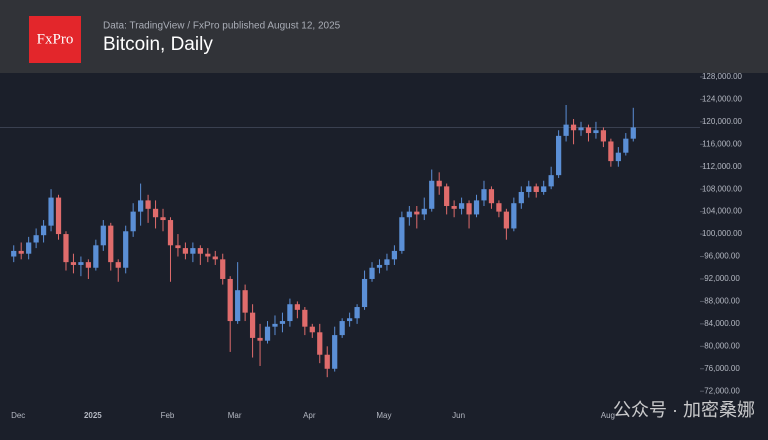  I want to click on y-tick-label: 120,000.00, so click(722, 121).